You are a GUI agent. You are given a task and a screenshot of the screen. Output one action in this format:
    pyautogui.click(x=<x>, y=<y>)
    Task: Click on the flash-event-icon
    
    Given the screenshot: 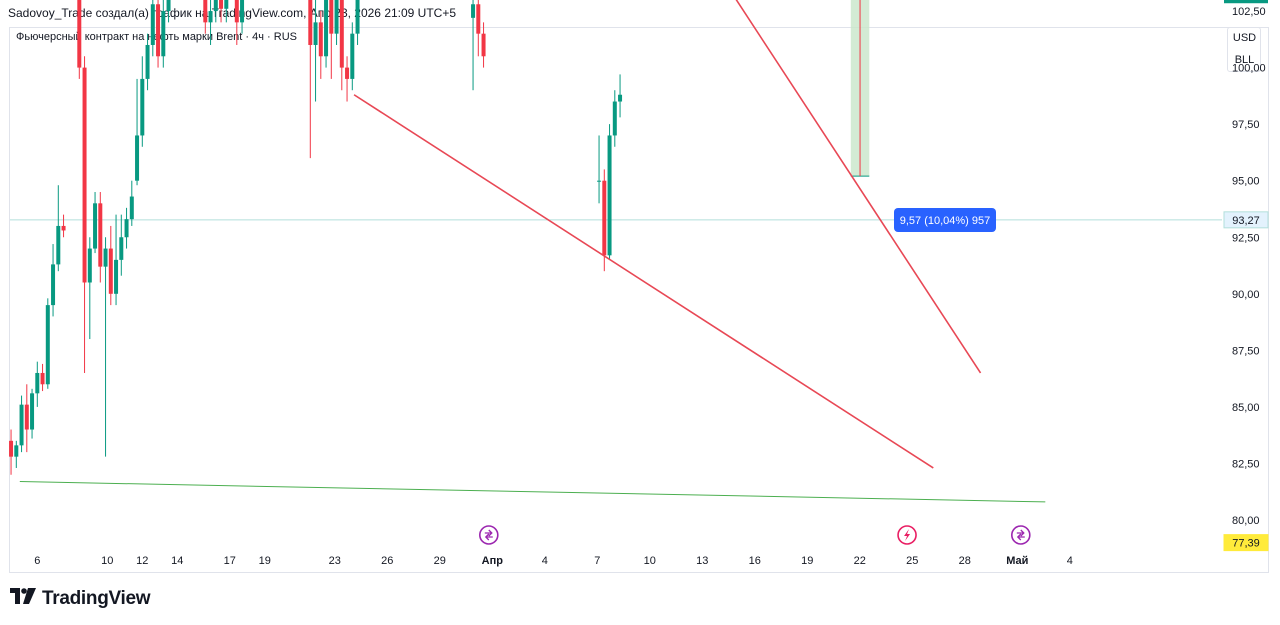 What is the action you would take?
    pyautogui.click(x=907, y=535)
    